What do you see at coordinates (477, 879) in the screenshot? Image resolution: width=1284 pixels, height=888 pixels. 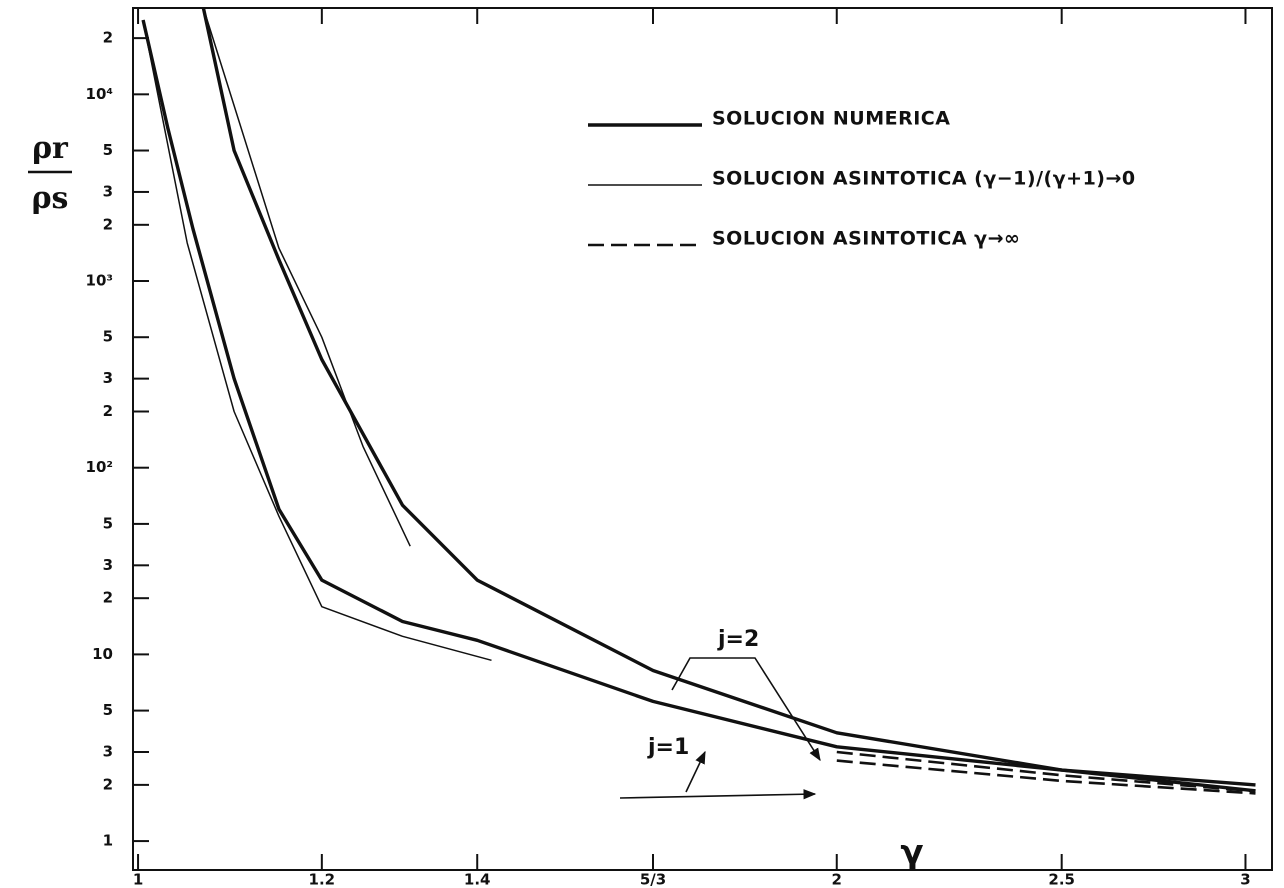 I see `x-tick-label: 1.4` at bounding box center [477, 879].